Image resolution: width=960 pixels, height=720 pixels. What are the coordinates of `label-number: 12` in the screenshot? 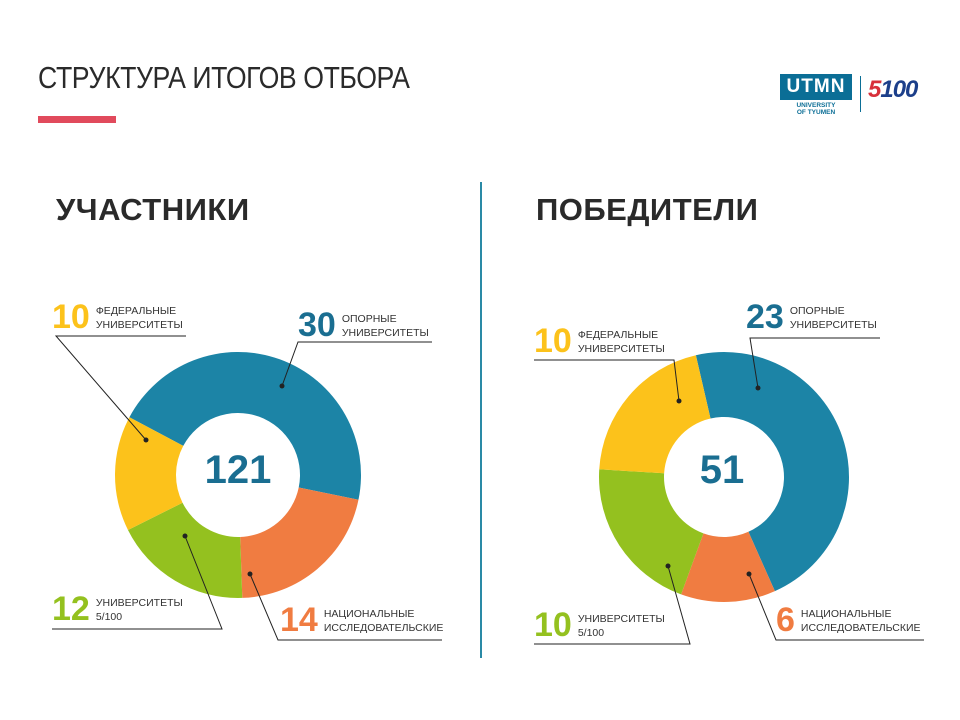 It's located at (71, 609).